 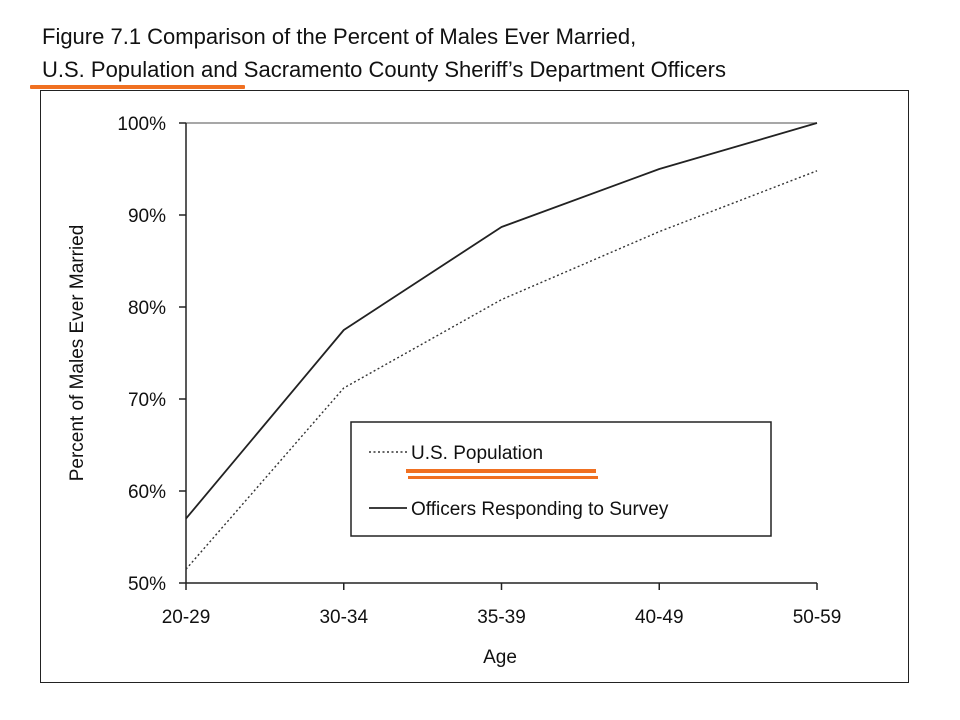 What do you see at coordinates (147, 308) in the screenshot?
I see `y-tick-label: 80%` at bounding box center [147, 308].